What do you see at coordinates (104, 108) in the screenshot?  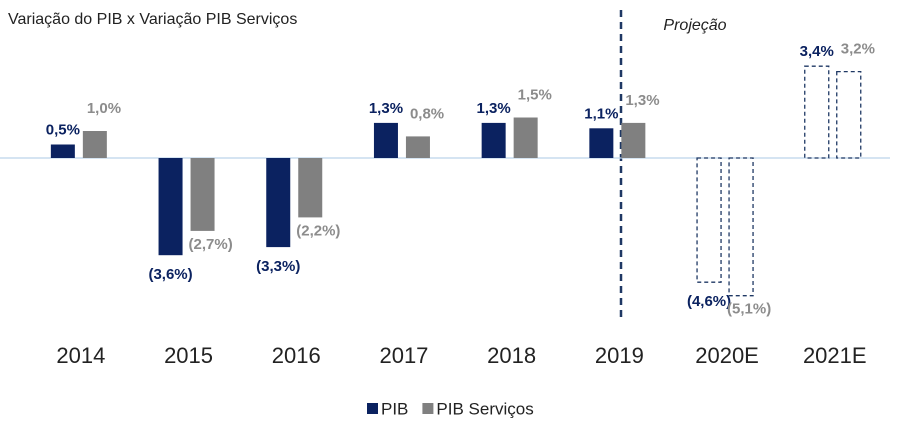 I see `value-label: 1,0%` at bounding box center [104, 108].